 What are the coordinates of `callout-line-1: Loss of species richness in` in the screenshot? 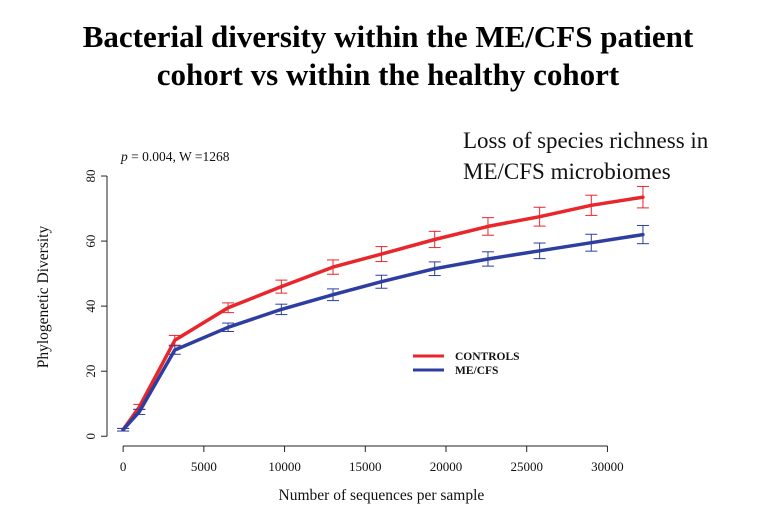 It's located at (586, 140).